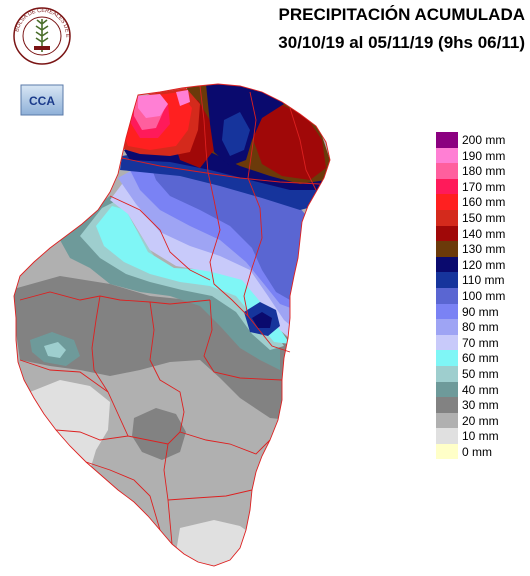 This screenshot has width=530, height=576. I want to click on legend-label: 120 mm, so click(484, 264).